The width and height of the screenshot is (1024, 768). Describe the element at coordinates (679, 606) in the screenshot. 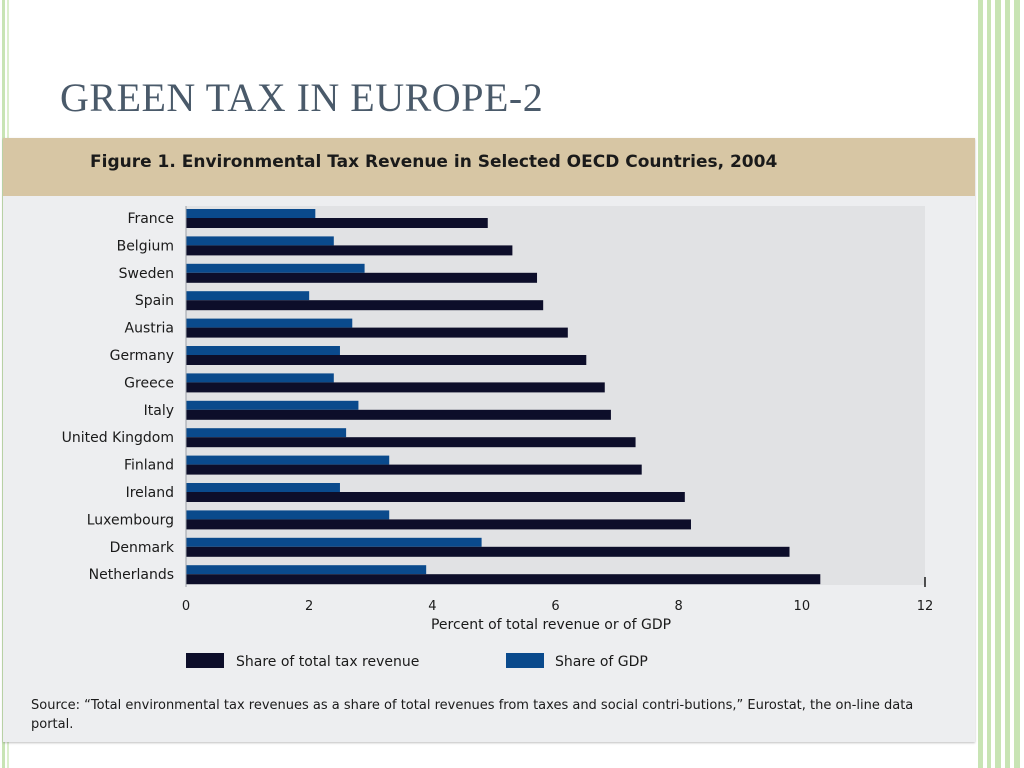

I see `x-tick-label: 8` at that location.